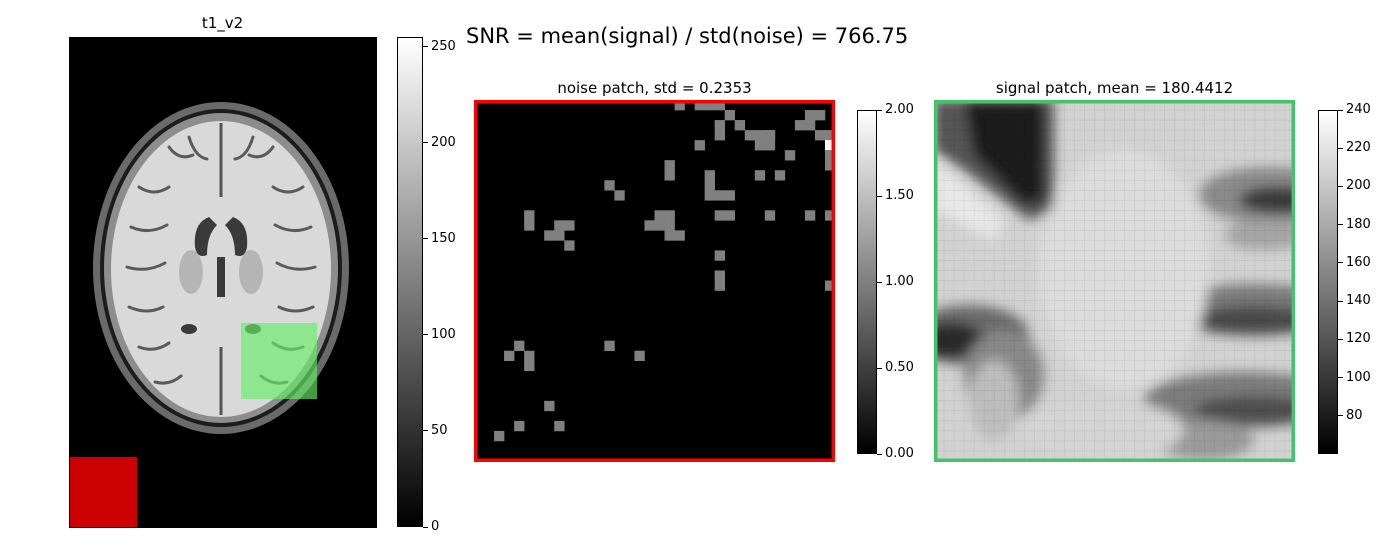 This screenshot has height=550, width=1400. What do you see at coordinates (103, 492) in the screenshot?
I see `noise-roi` at bounding box center [103, 492].